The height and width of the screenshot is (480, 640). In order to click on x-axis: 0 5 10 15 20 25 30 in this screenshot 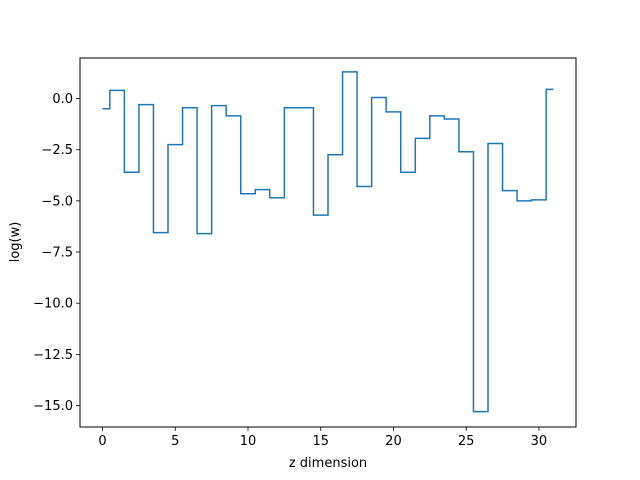, I will do `click(322, 438)`.